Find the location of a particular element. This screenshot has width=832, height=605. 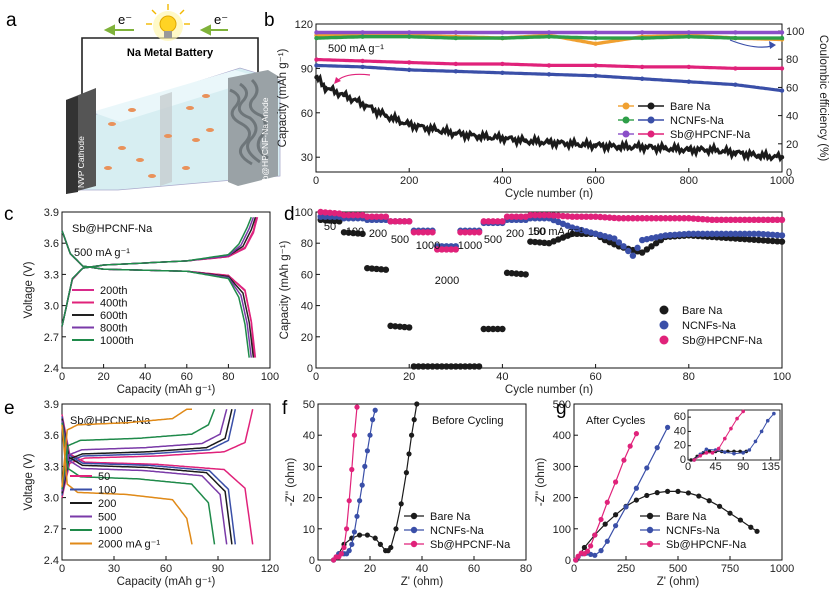

legend-marker is located at coordinates (650, 544).